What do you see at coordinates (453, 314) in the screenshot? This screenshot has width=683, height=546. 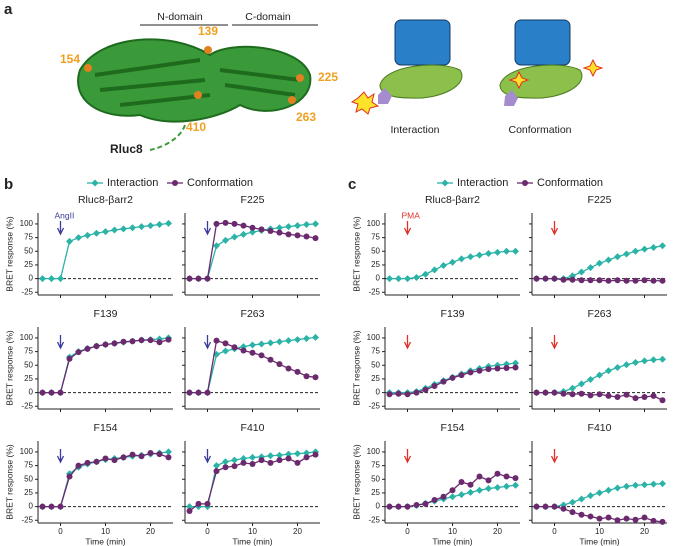 I see `chart-title: F139` at bounding box center [453, 314].